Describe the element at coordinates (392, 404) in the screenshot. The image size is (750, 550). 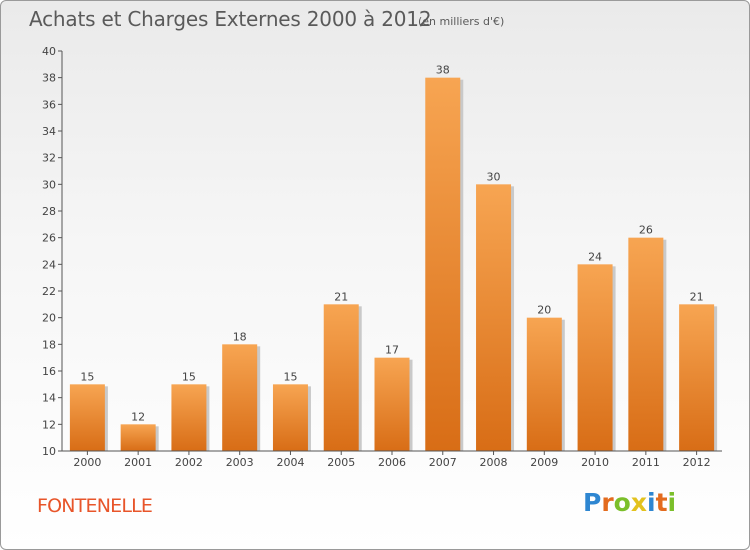
I see `bar-2006` at that location.